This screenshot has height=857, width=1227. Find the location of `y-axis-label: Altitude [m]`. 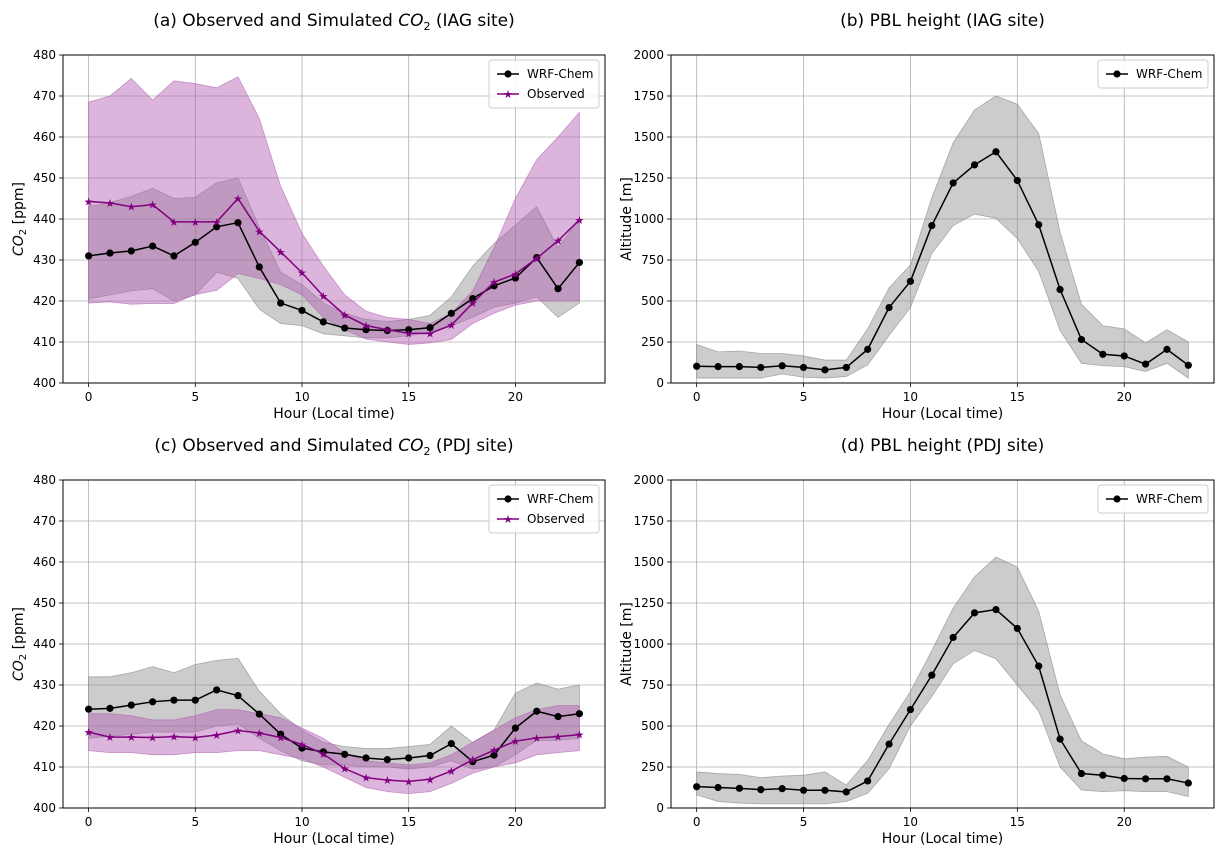

y-axis-label: Altitude [m] is located at coordinates (627, 644).